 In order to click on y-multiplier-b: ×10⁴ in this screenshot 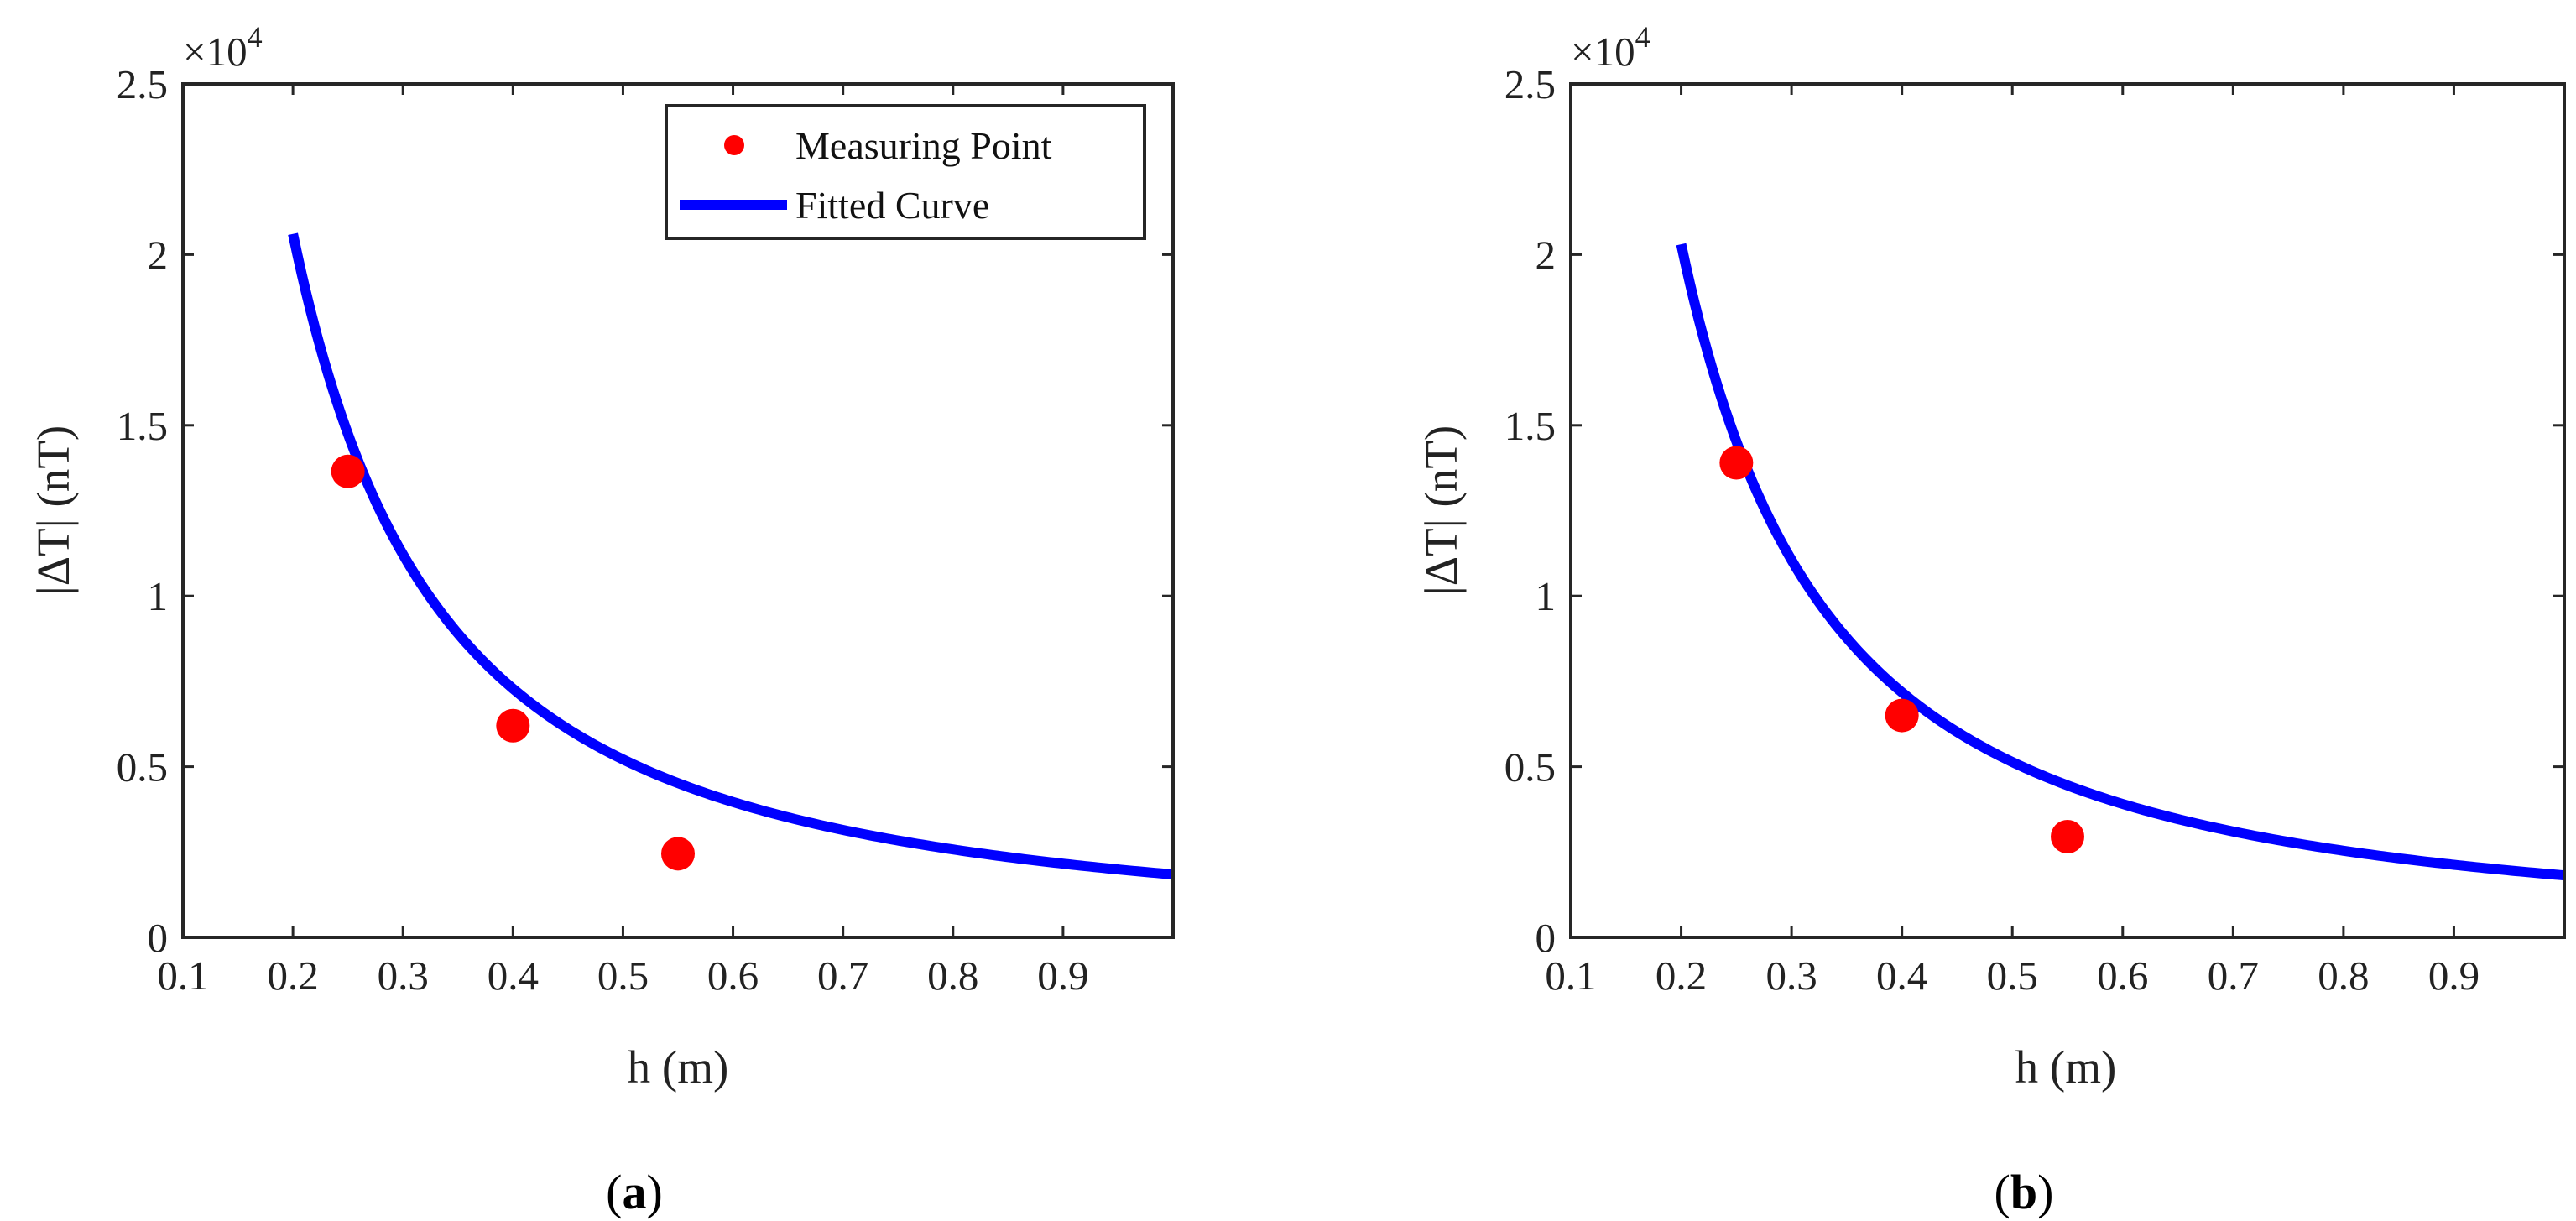, I will do `click(1610, 47)`.